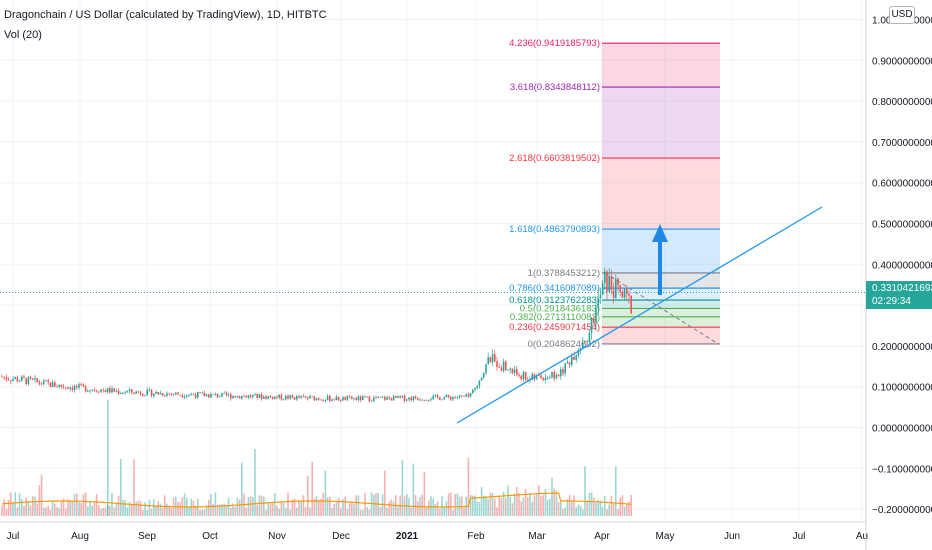 This screenshot has height=550, width=932. I want to click on volume-indicator-label: Vol (20), so click(23, 35).